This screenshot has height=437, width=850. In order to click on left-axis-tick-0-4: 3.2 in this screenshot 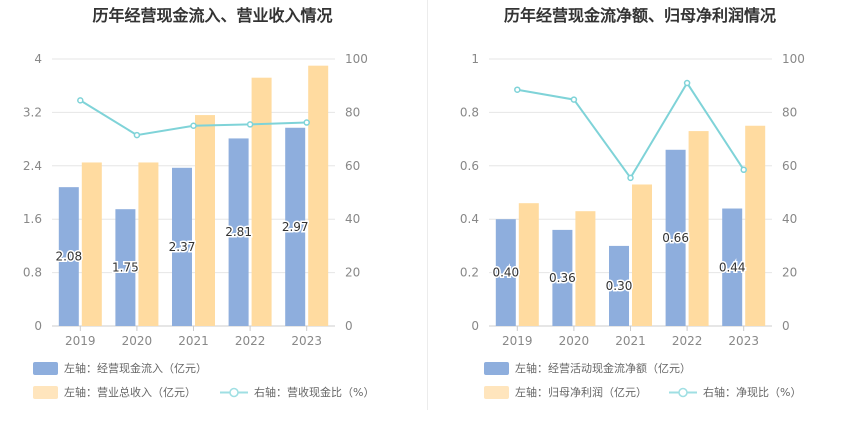, I will do `click(32, 112)`.